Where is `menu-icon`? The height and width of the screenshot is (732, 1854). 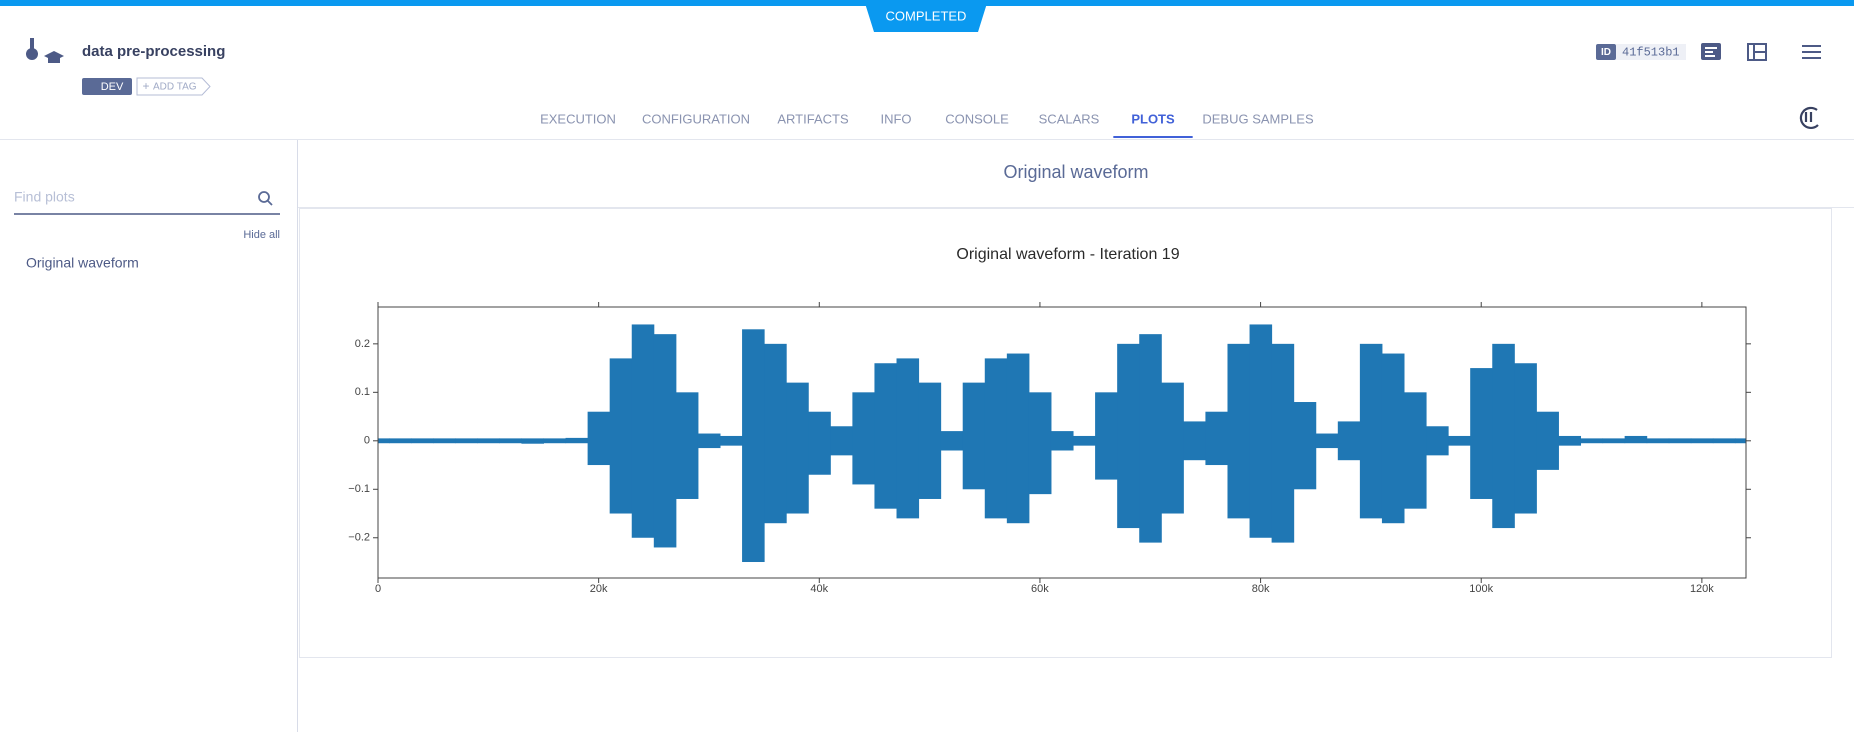
menu-icon is located at coordinates (1811, 52).